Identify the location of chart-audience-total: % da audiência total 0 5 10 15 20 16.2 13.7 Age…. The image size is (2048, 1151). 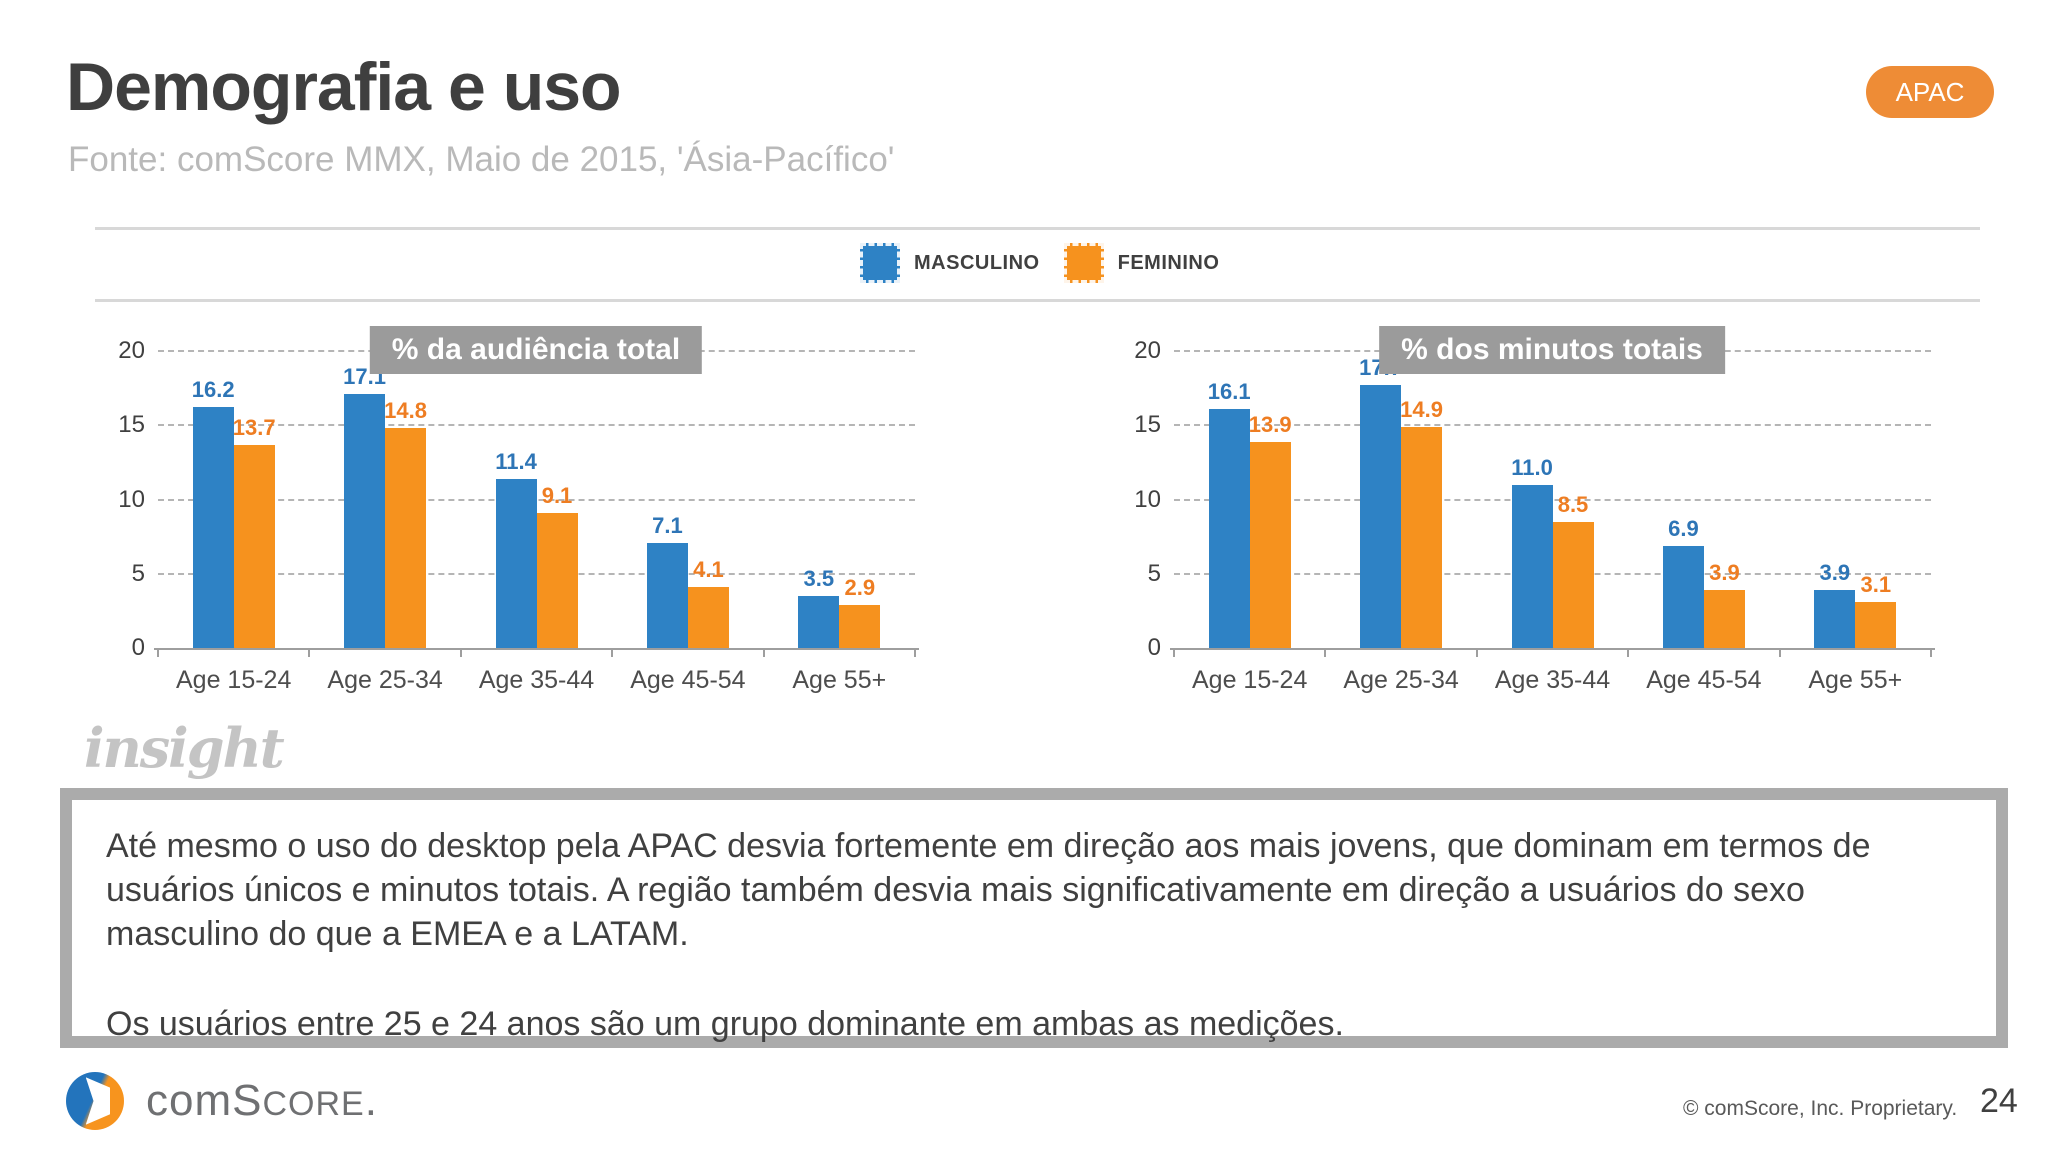
(517, 515).